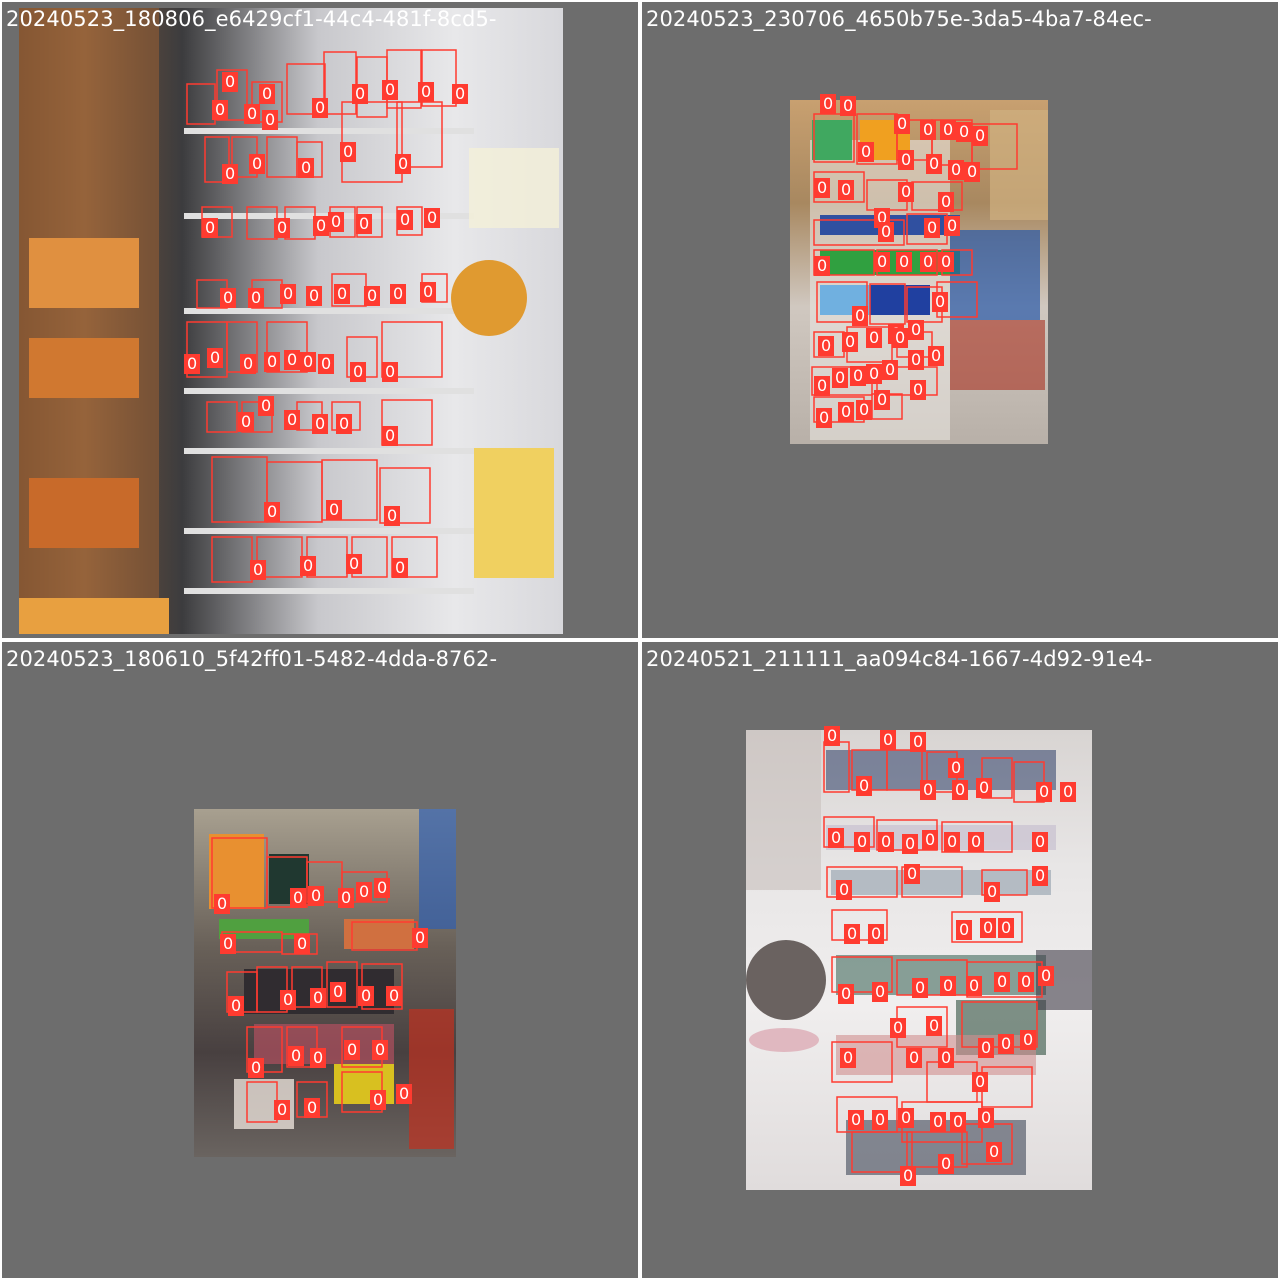 Image resolution: width=1280 pixels, height=1280 pixels. Describe the element at coordinates (899, 19) in the screenshot. I see `panel-title: 20240523_230706_4650b75e-3da5-4ba7-84ec-` at that location.